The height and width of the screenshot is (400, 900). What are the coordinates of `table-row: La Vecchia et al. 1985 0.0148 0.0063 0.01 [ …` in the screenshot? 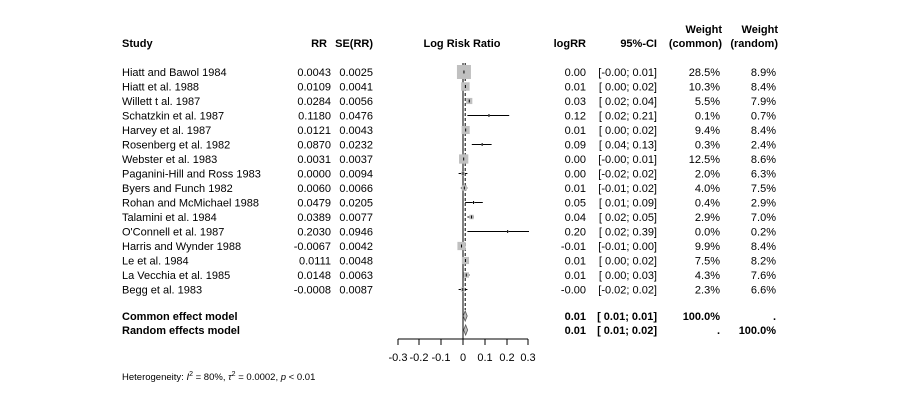 It's located at (449, 276).